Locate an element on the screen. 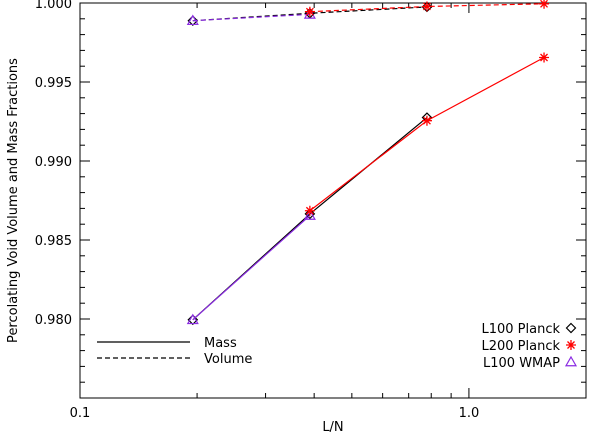 Image resolution: width=598 pixels, height=434 pixels. marker-legend: L100 Planck L200 Planck L100 WMAP is located at coordinates (529, 346).